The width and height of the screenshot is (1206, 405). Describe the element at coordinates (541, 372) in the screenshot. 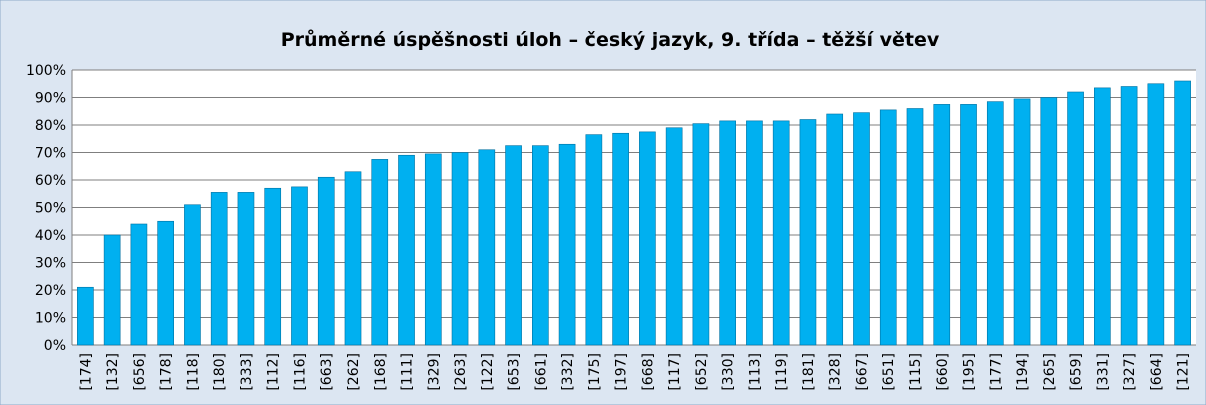

I see `x-tick-label: [661]` at that location.